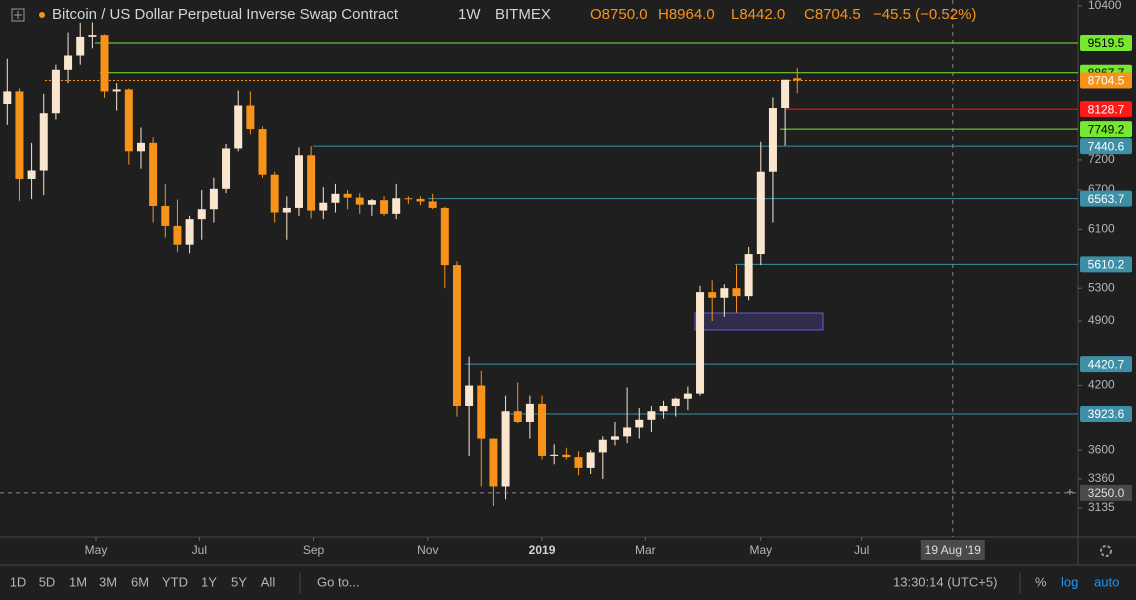  What do you see at coordinates (42, 15) in the screenshot?
I see `status-dot` at bounding box center [42, 15].